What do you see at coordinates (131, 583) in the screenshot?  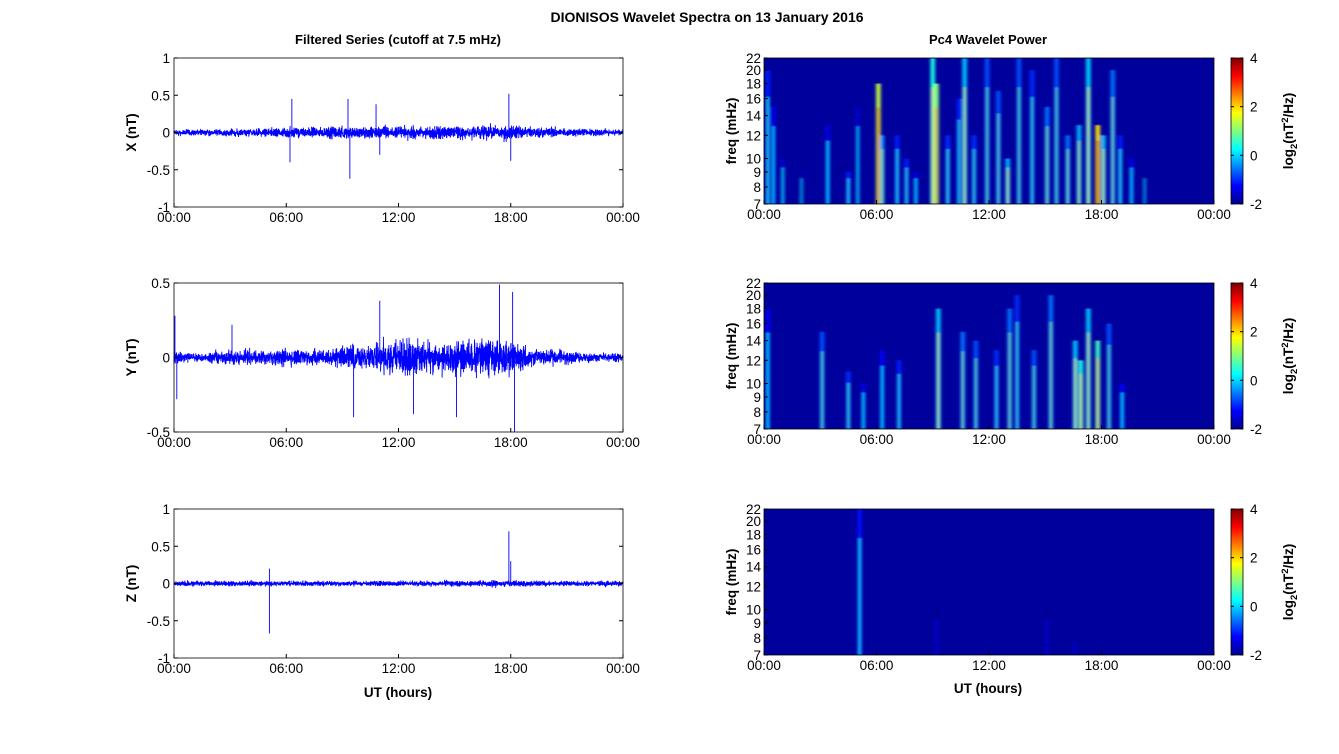 I see `series-z-ylabel: Z (nT)` at bounding box center [131, 583].